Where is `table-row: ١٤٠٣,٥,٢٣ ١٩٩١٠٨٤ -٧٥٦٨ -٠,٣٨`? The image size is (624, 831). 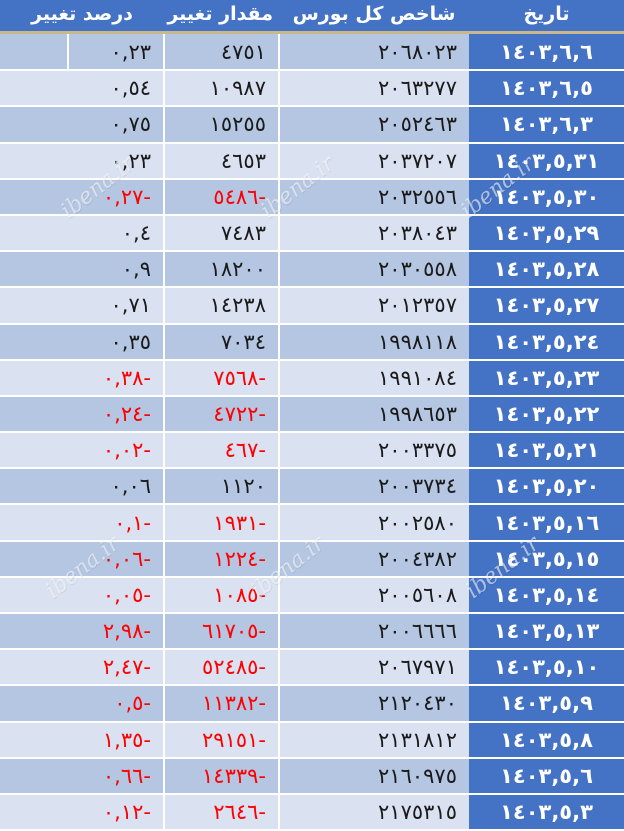 table-row: ١٤٠٣,٥,٢٣ ١٩٩١٠٨٤ -٧٥٦٨ -٠,٣٨ is located at coordinates (312, 378).